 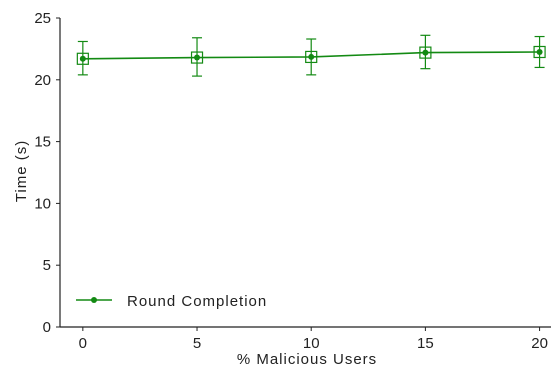 I want to click on legend-marker, so click(x=94, y=300).